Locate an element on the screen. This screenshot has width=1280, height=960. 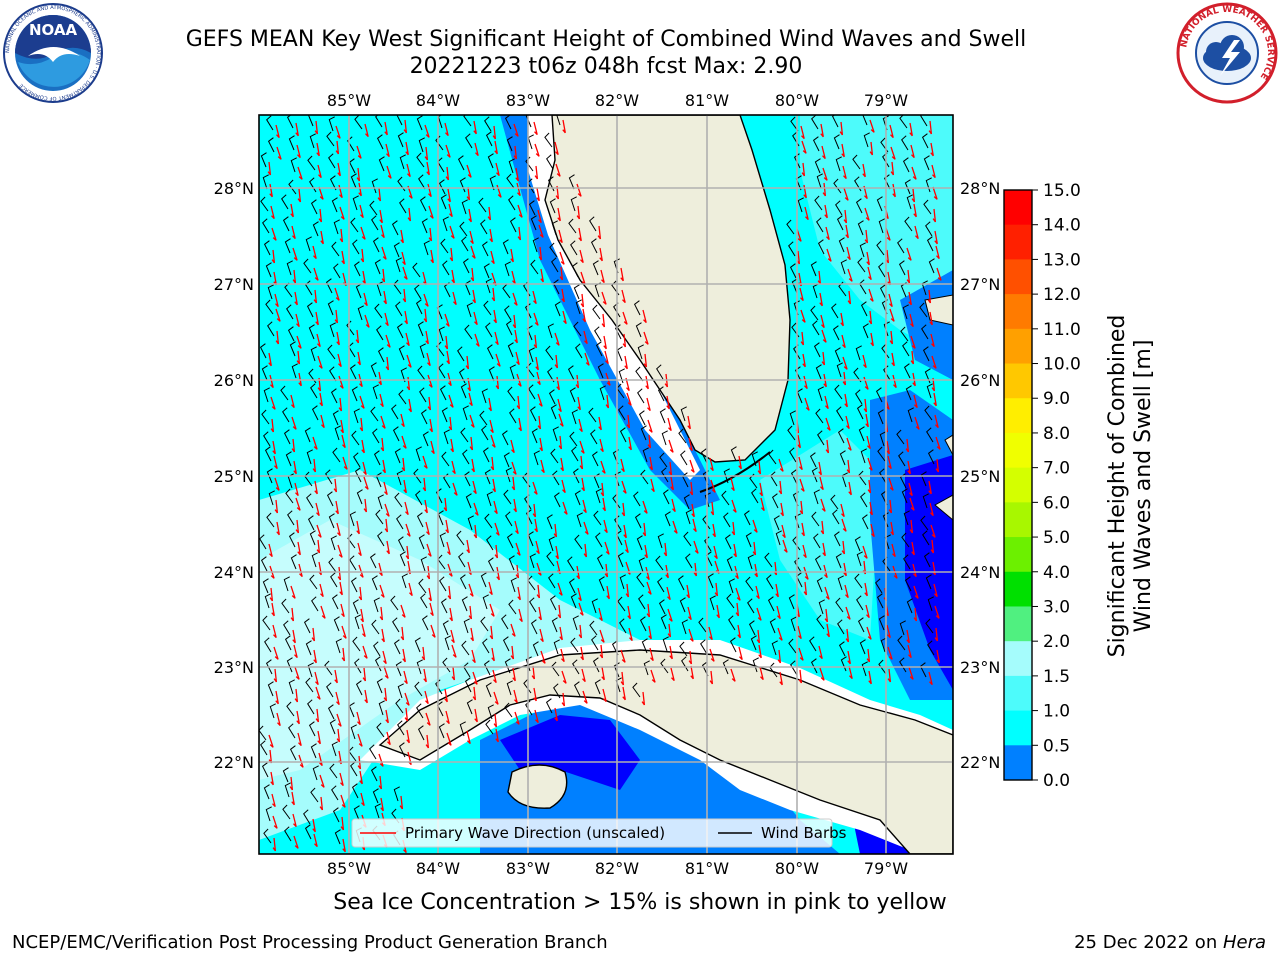
colorbar-segment is located at coordinates (1018, 416).